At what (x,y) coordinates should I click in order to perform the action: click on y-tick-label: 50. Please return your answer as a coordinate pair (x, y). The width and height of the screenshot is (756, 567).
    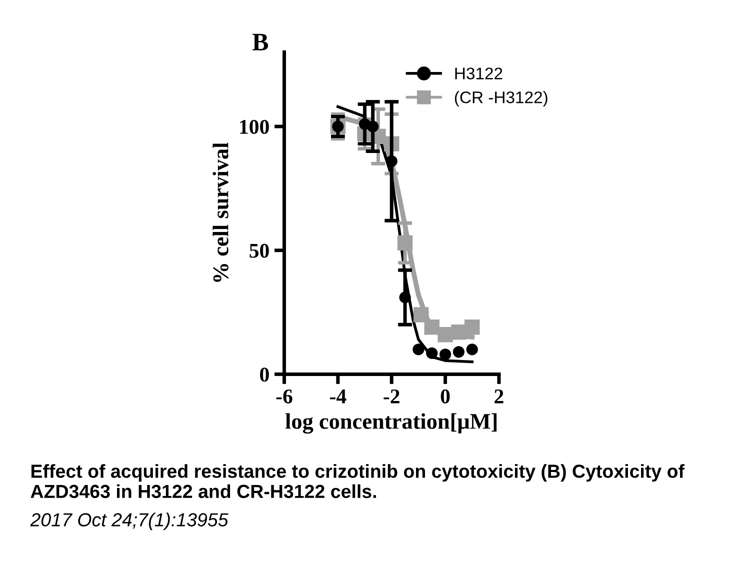
    Looking at the image, I should click on (259, 251).